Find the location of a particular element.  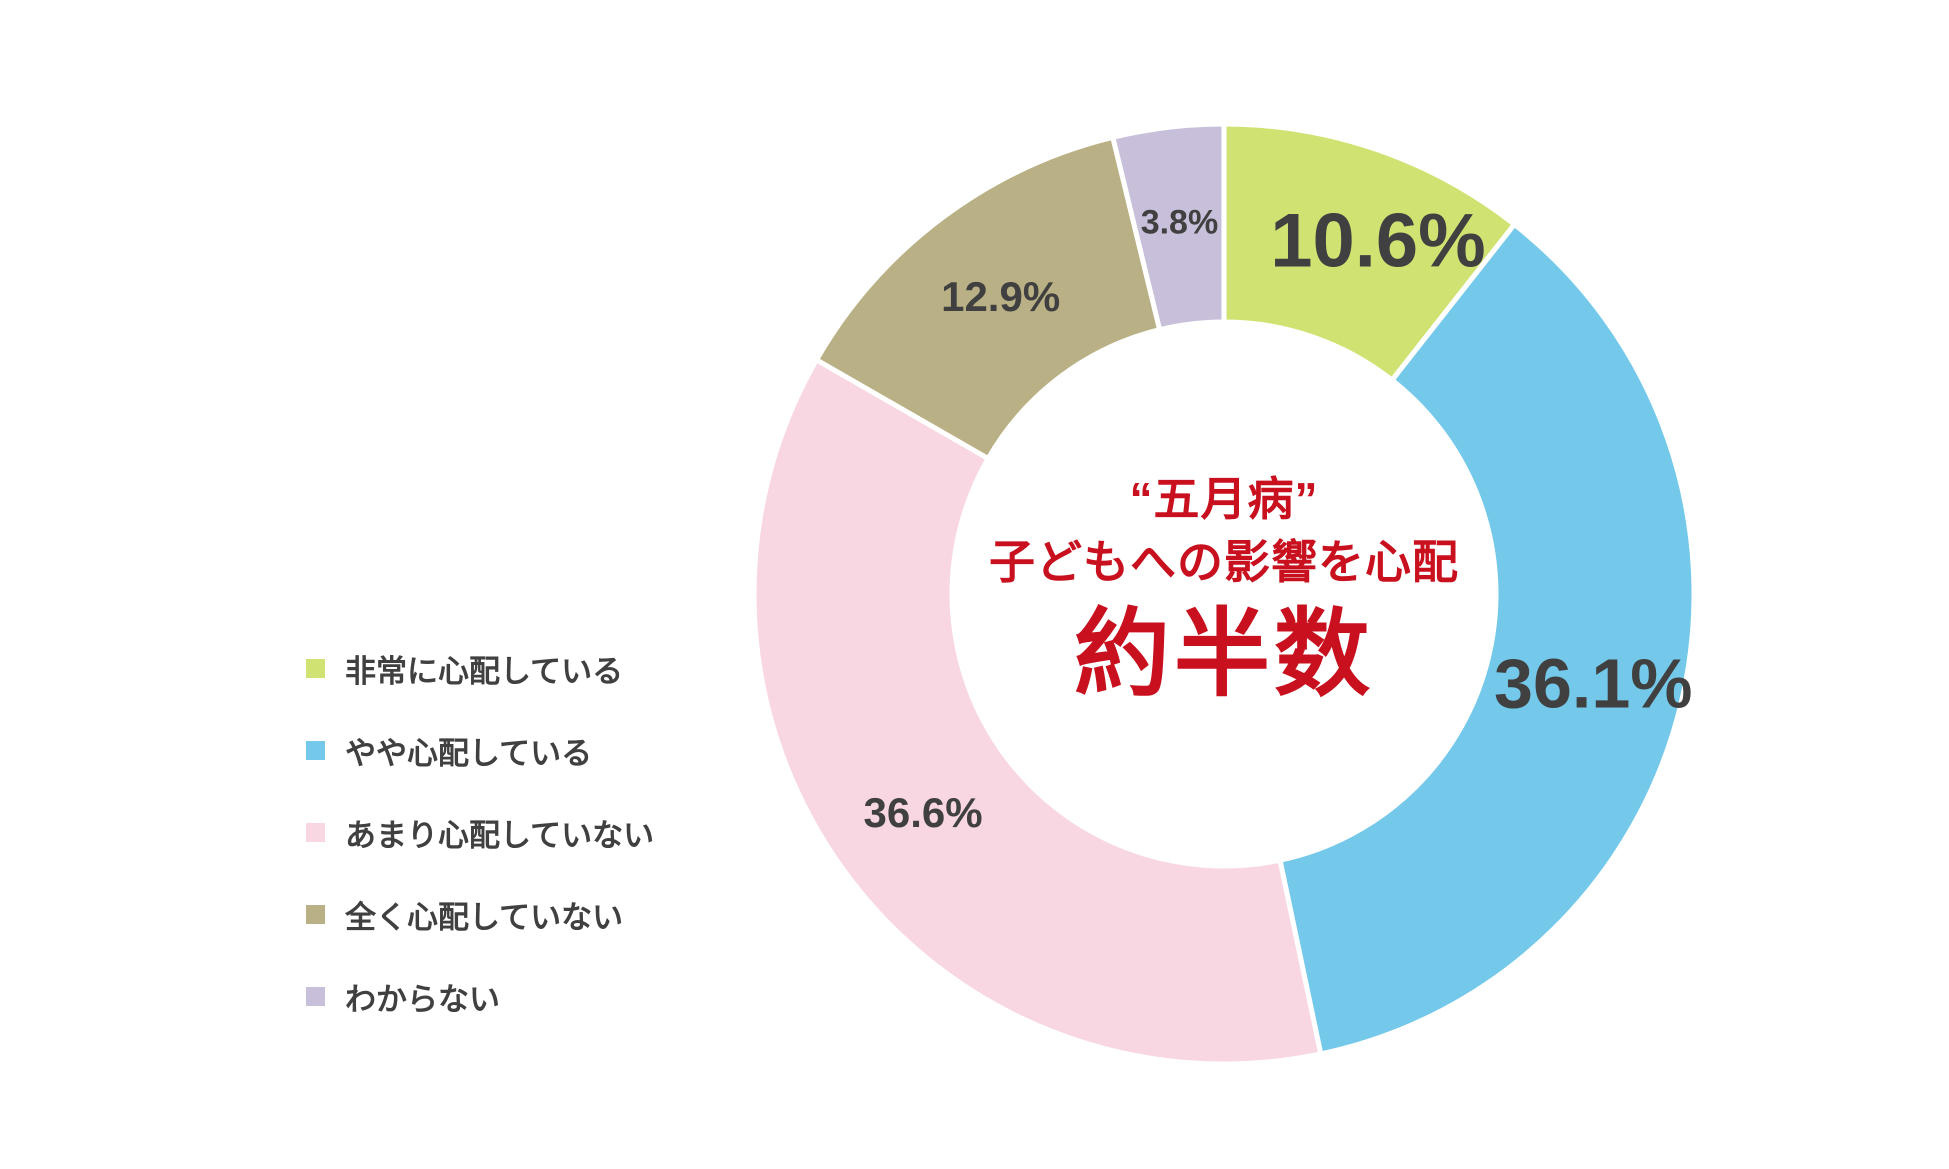

slice-value-label-2: 36.1% is located at coordinates (1593, 684).